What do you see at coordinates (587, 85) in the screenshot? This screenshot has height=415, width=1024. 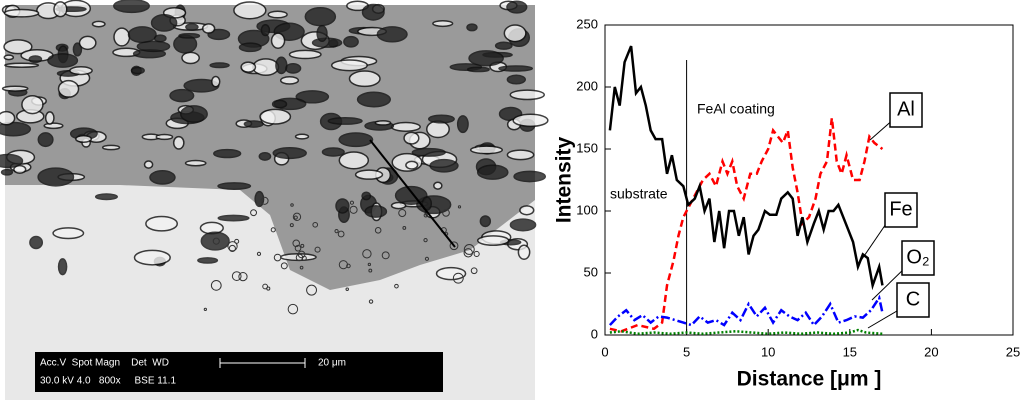 I see `y-tick-label: 200` at bounding box center [587, 85].